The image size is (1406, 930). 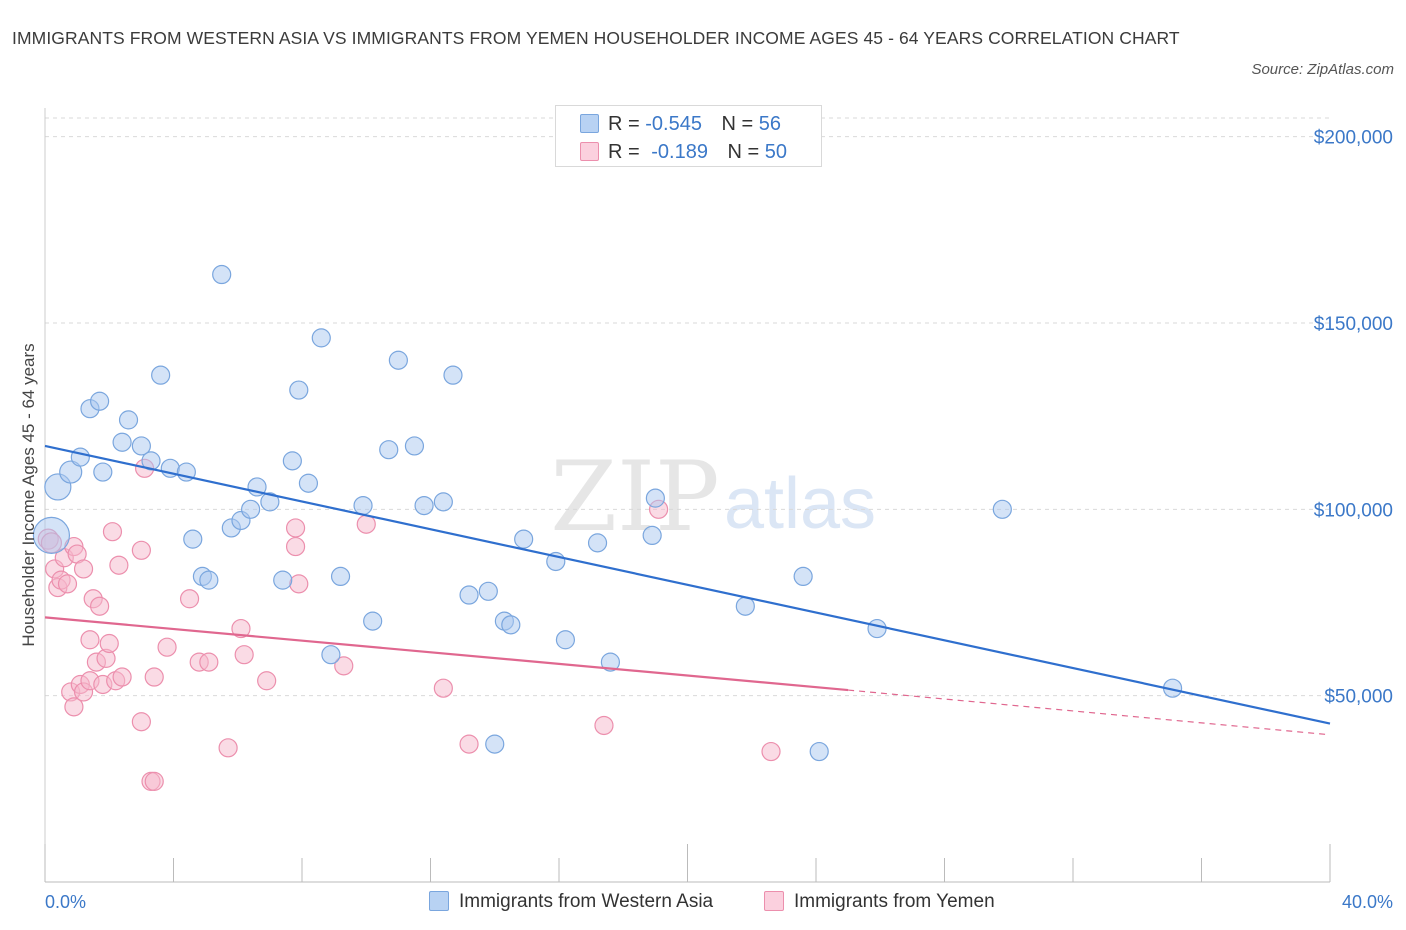 What do you see at coordinates (1353, 138) in the screenshot?
I see `y-tick-label: $200,000` at bounding box center [1353, 138].